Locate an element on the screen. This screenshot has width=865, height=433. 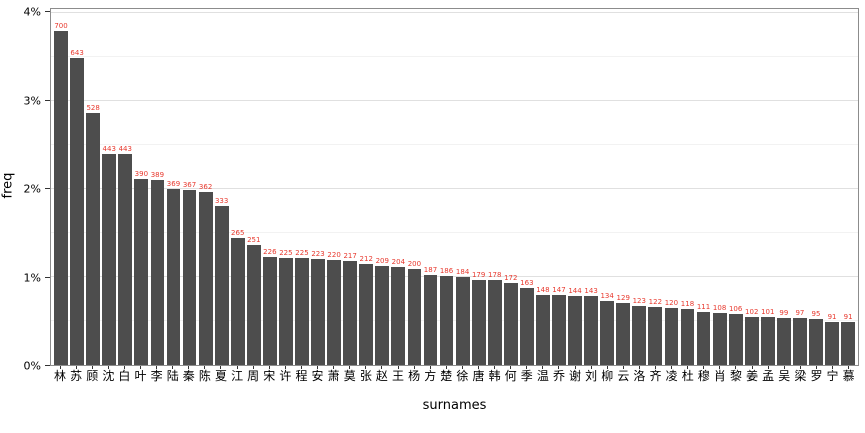
x-label-cell: 吴 is located at coordinates (784, 379).